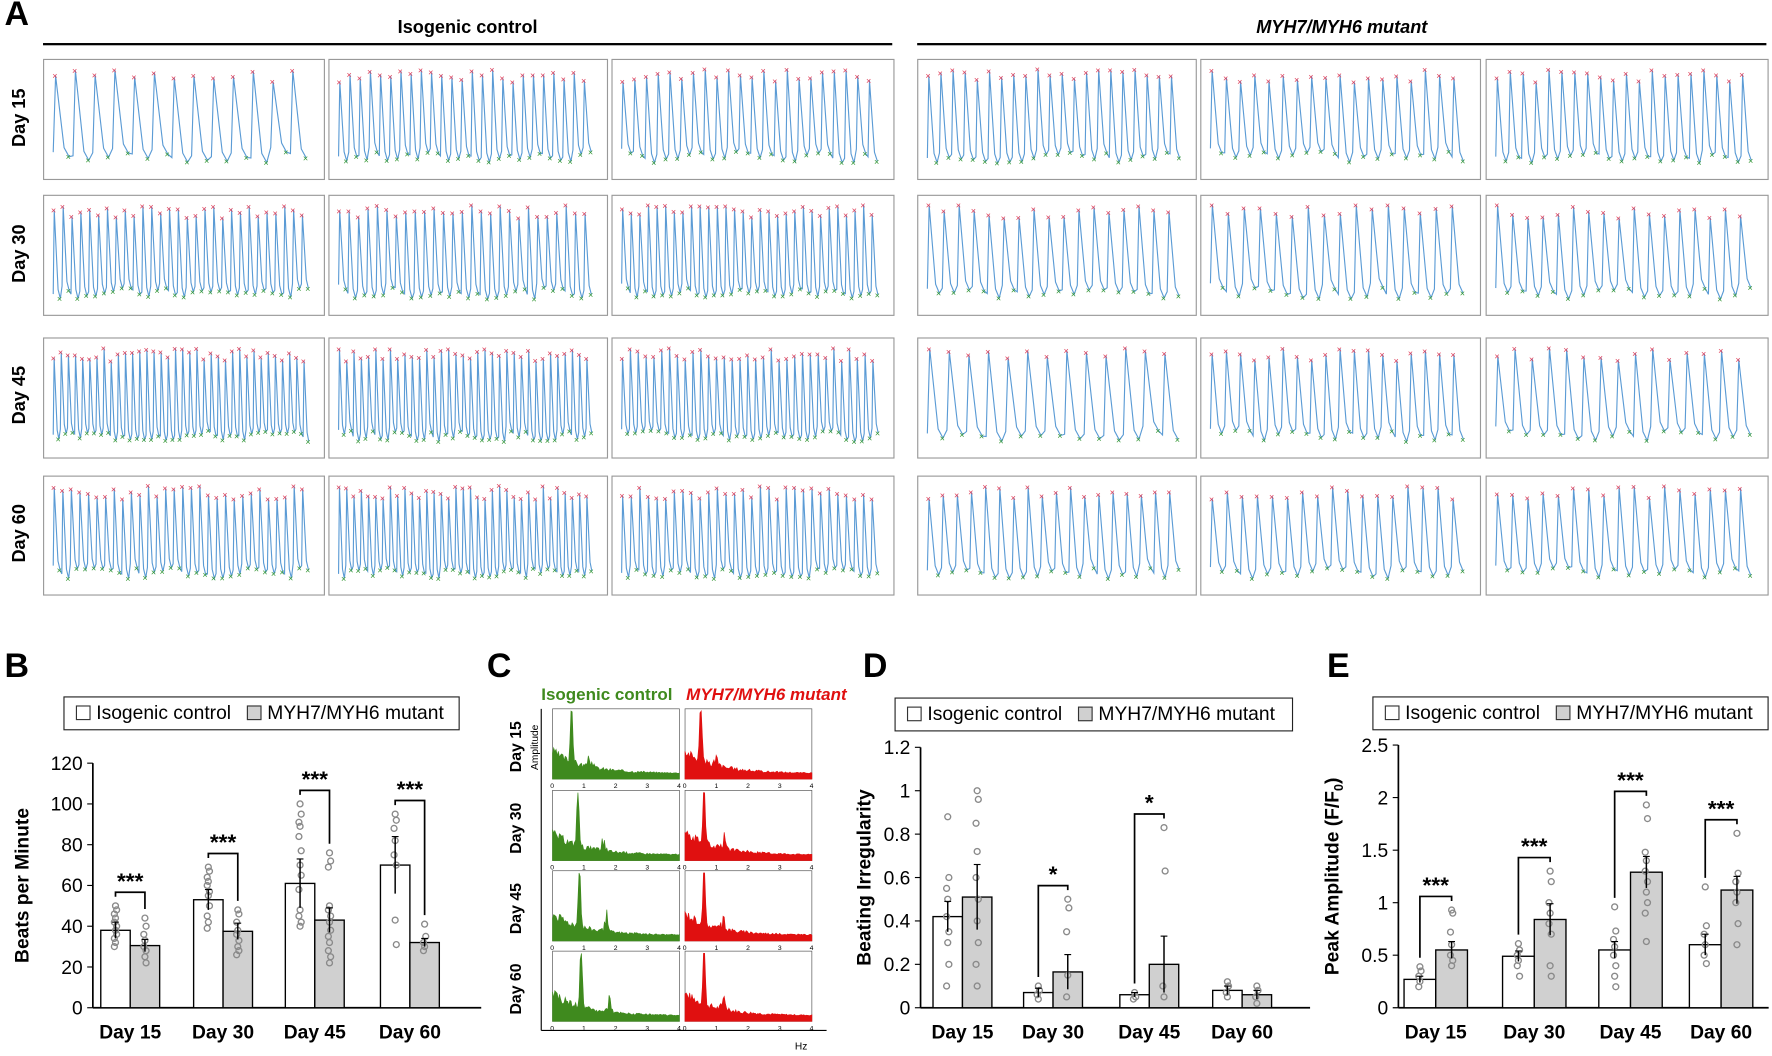 The width and height of the screenshot is (1772, 1056). I want to click on swatch-control, so click(83, 713).